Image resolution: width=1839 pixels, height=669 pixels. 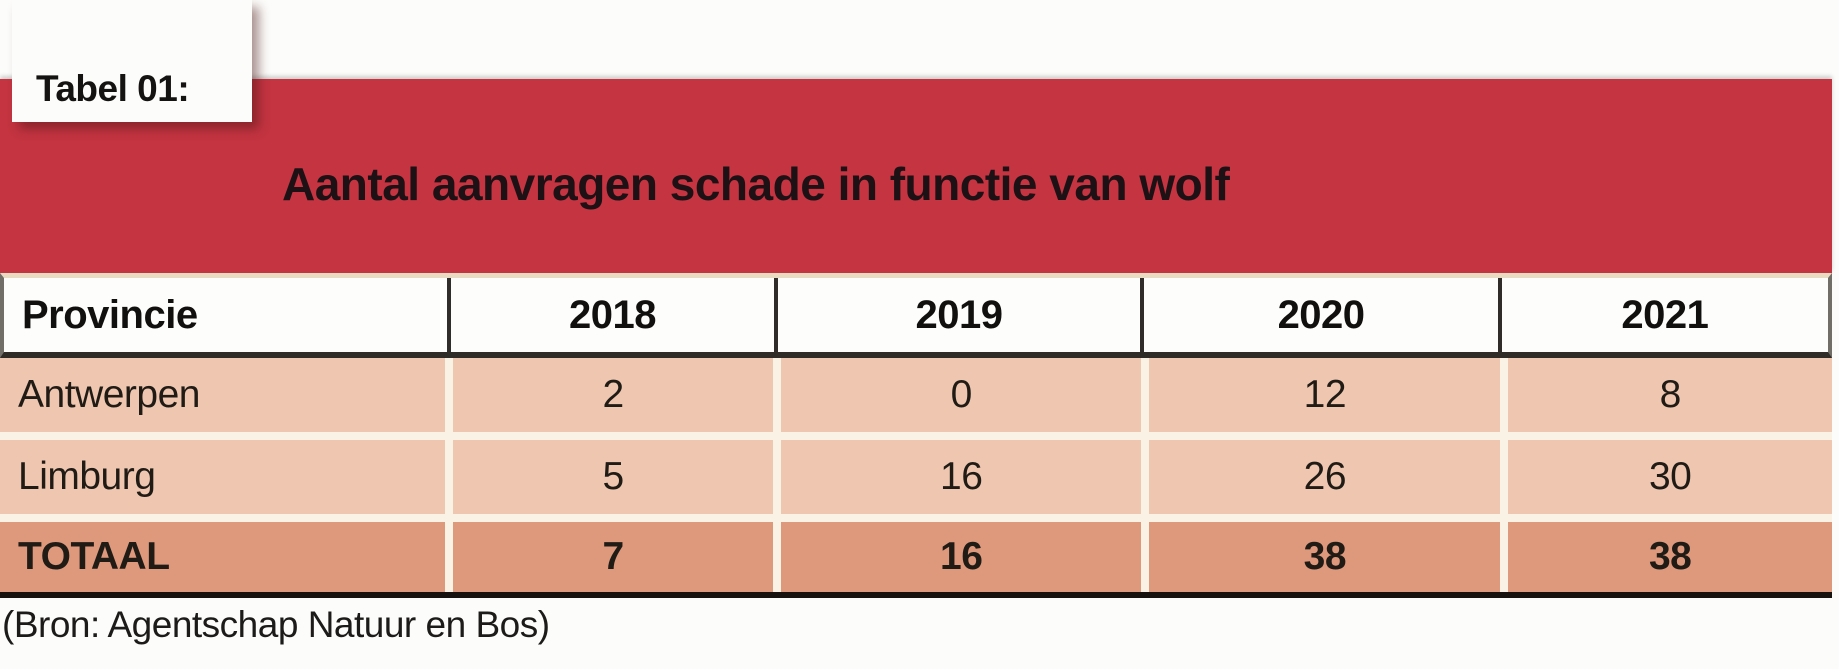 I want to click on table-row-totaal: TOTAAL 7 16 38 38, so click(x=916, y=557).